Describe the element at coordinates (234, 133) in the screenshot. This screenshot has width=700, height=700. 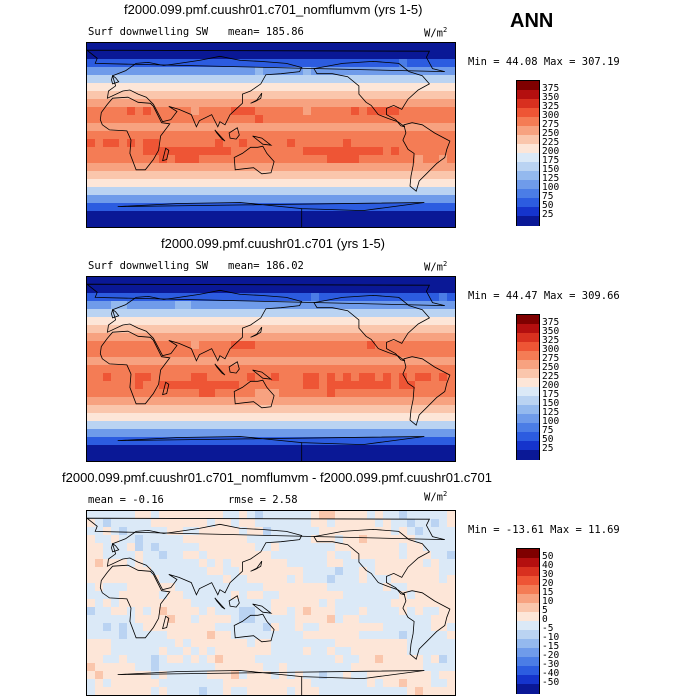
I see `coastline` at that location.